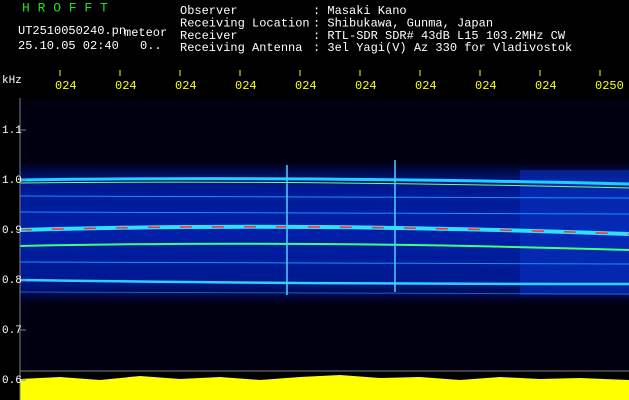 This screenshot has height=400, width=629. What do you see at coordinates (68, 46) in the screenshot?
I see `datetime: 25.10.05 02:40` at bounding box center [68, 46].